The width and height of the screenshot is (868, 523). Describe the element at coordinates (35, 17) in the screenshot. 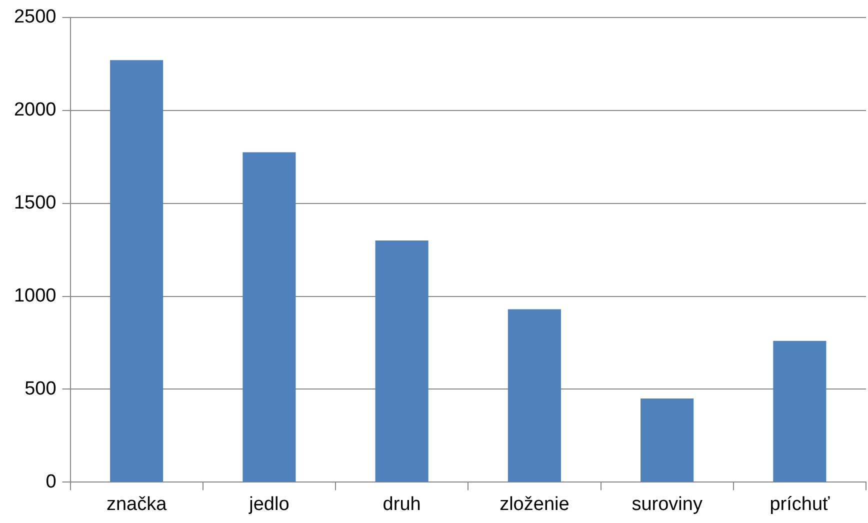

I see `y-tick-label: 2500` at that location.